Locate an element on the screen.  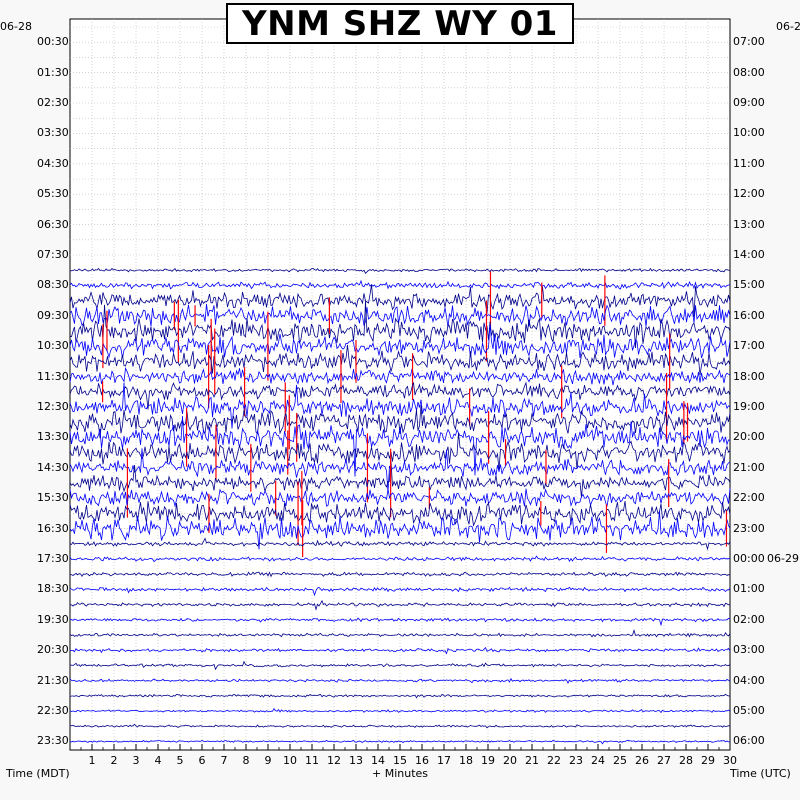
x-tick-label: 28 is located at coordinates (686, 760).